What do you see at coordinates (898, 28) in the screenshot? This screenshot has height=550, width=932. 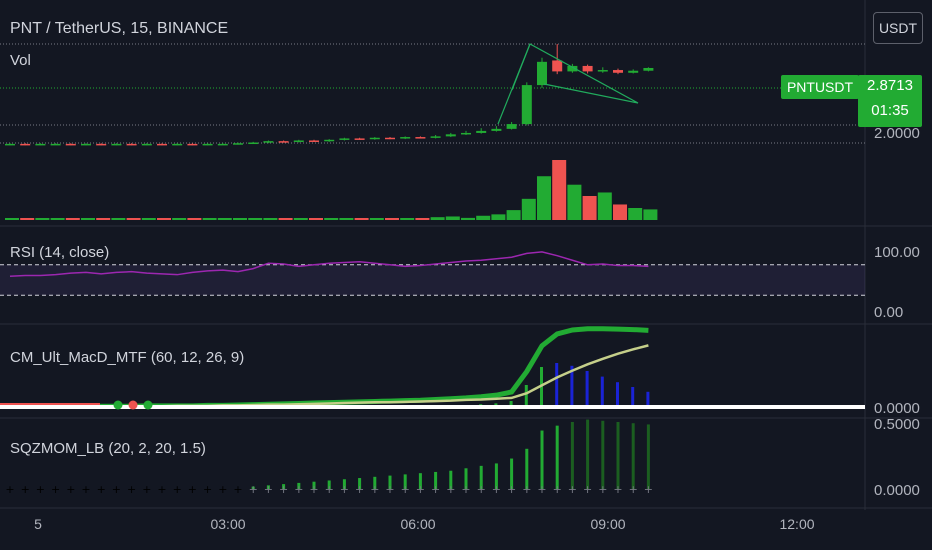 I see `quote-currency-button: USDT` at bounding box center [898, 28].